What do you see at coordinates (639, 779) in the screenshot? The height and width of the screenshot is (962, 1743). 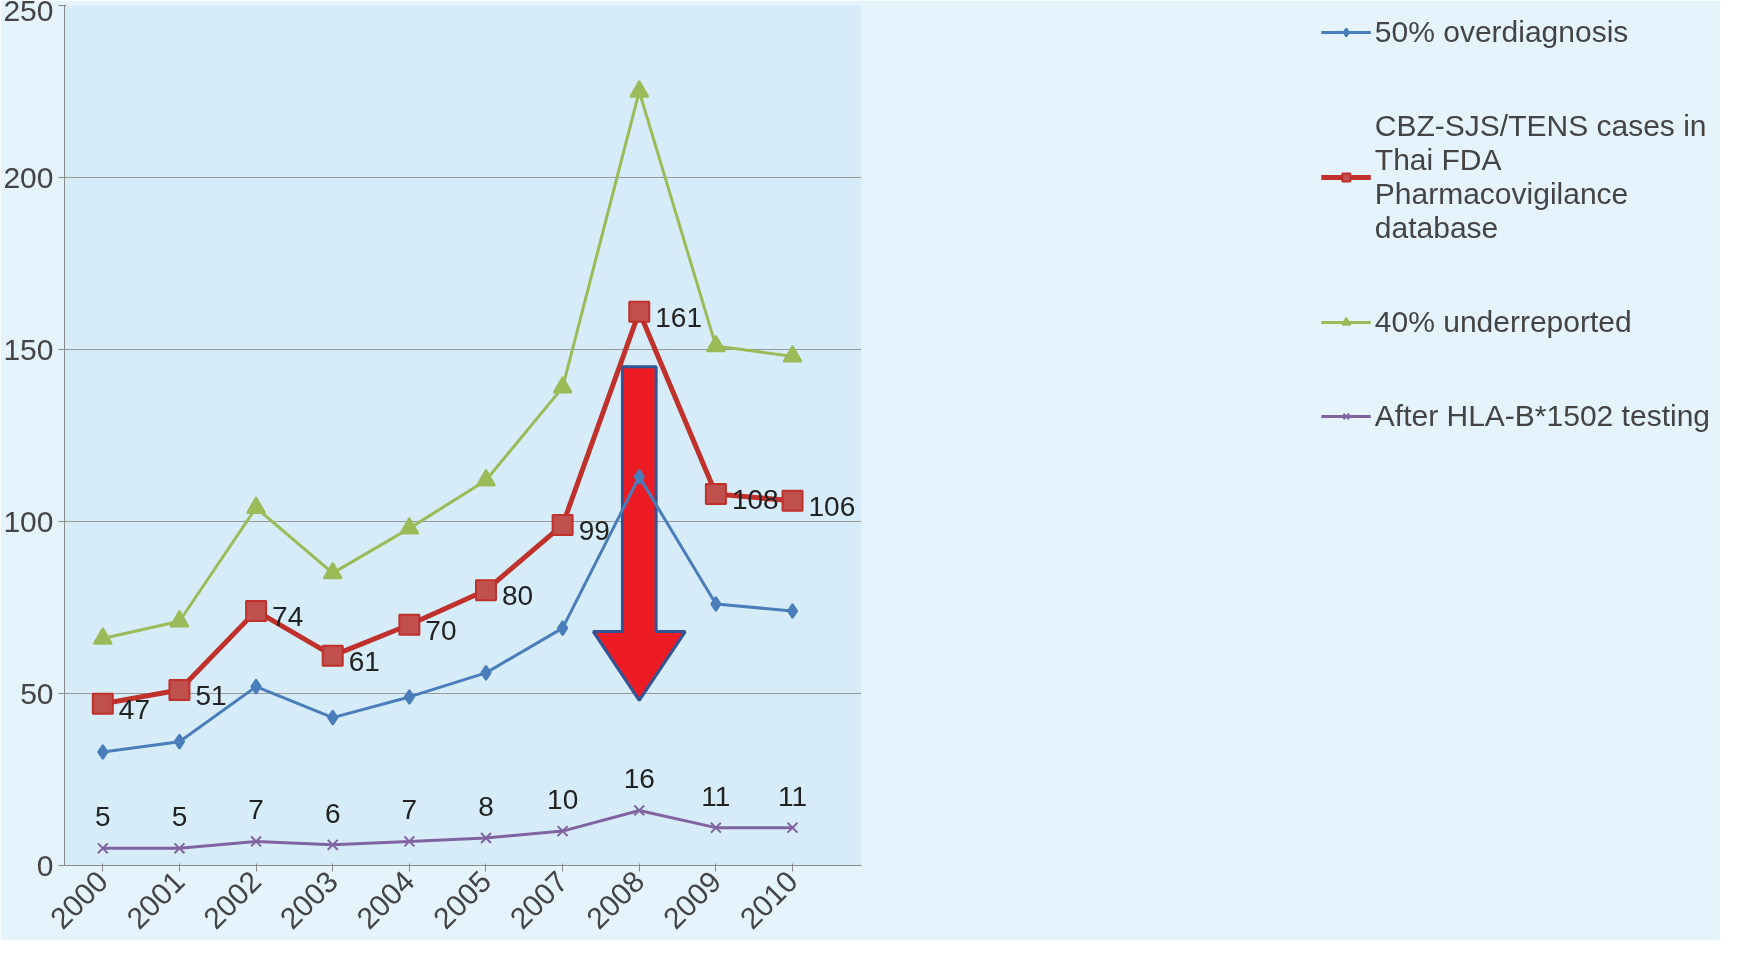 I see `data-label: 16` at bounding box center [639, 779].